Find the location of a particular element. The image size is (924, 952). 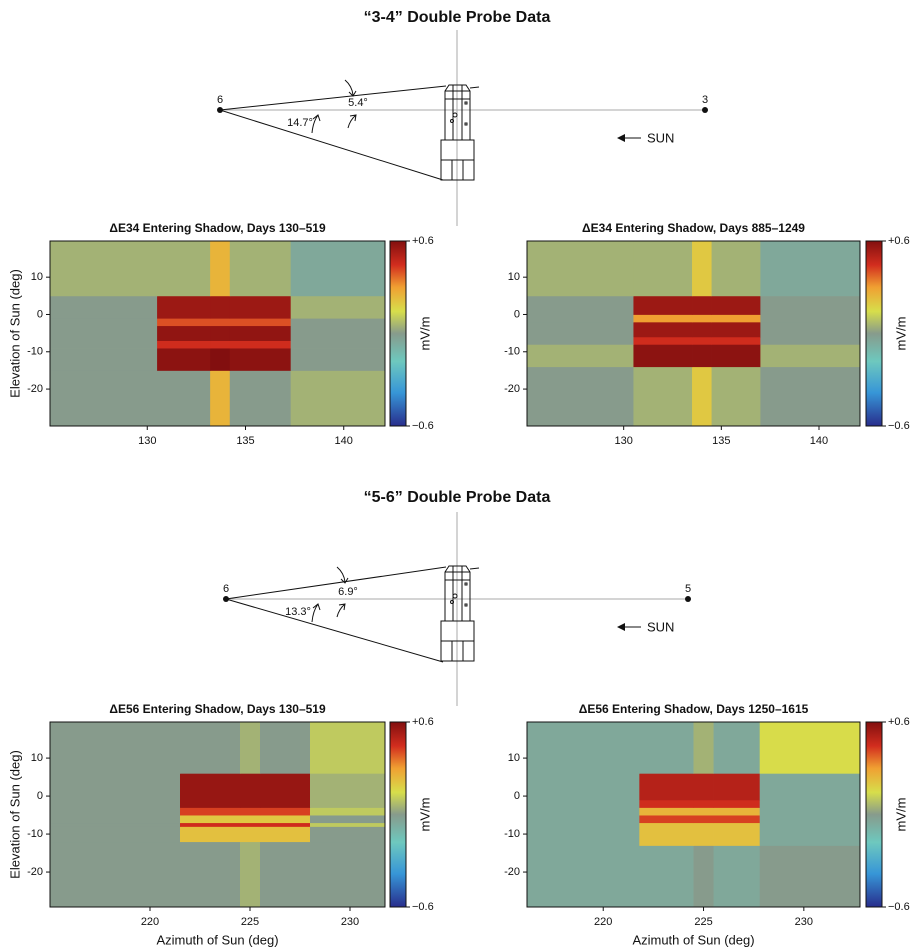

x-tick-label: 230 is located at coordinates (350, 922).